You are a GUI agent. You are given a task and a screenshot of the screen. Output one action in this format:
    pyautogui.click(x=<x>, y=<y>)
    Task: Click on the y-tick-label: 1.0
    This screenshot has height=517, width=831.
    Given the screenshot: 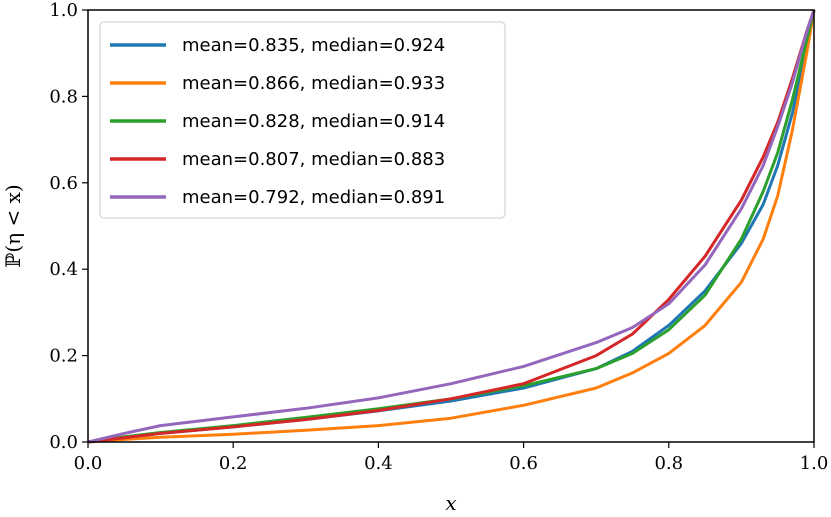 What is the action you would take?
    pyautogui.click(x=63, y=10)
    